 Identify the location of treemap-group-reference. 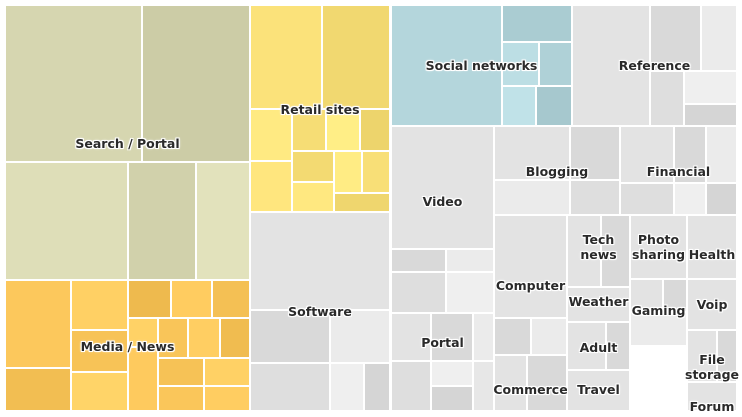
(654, 65).